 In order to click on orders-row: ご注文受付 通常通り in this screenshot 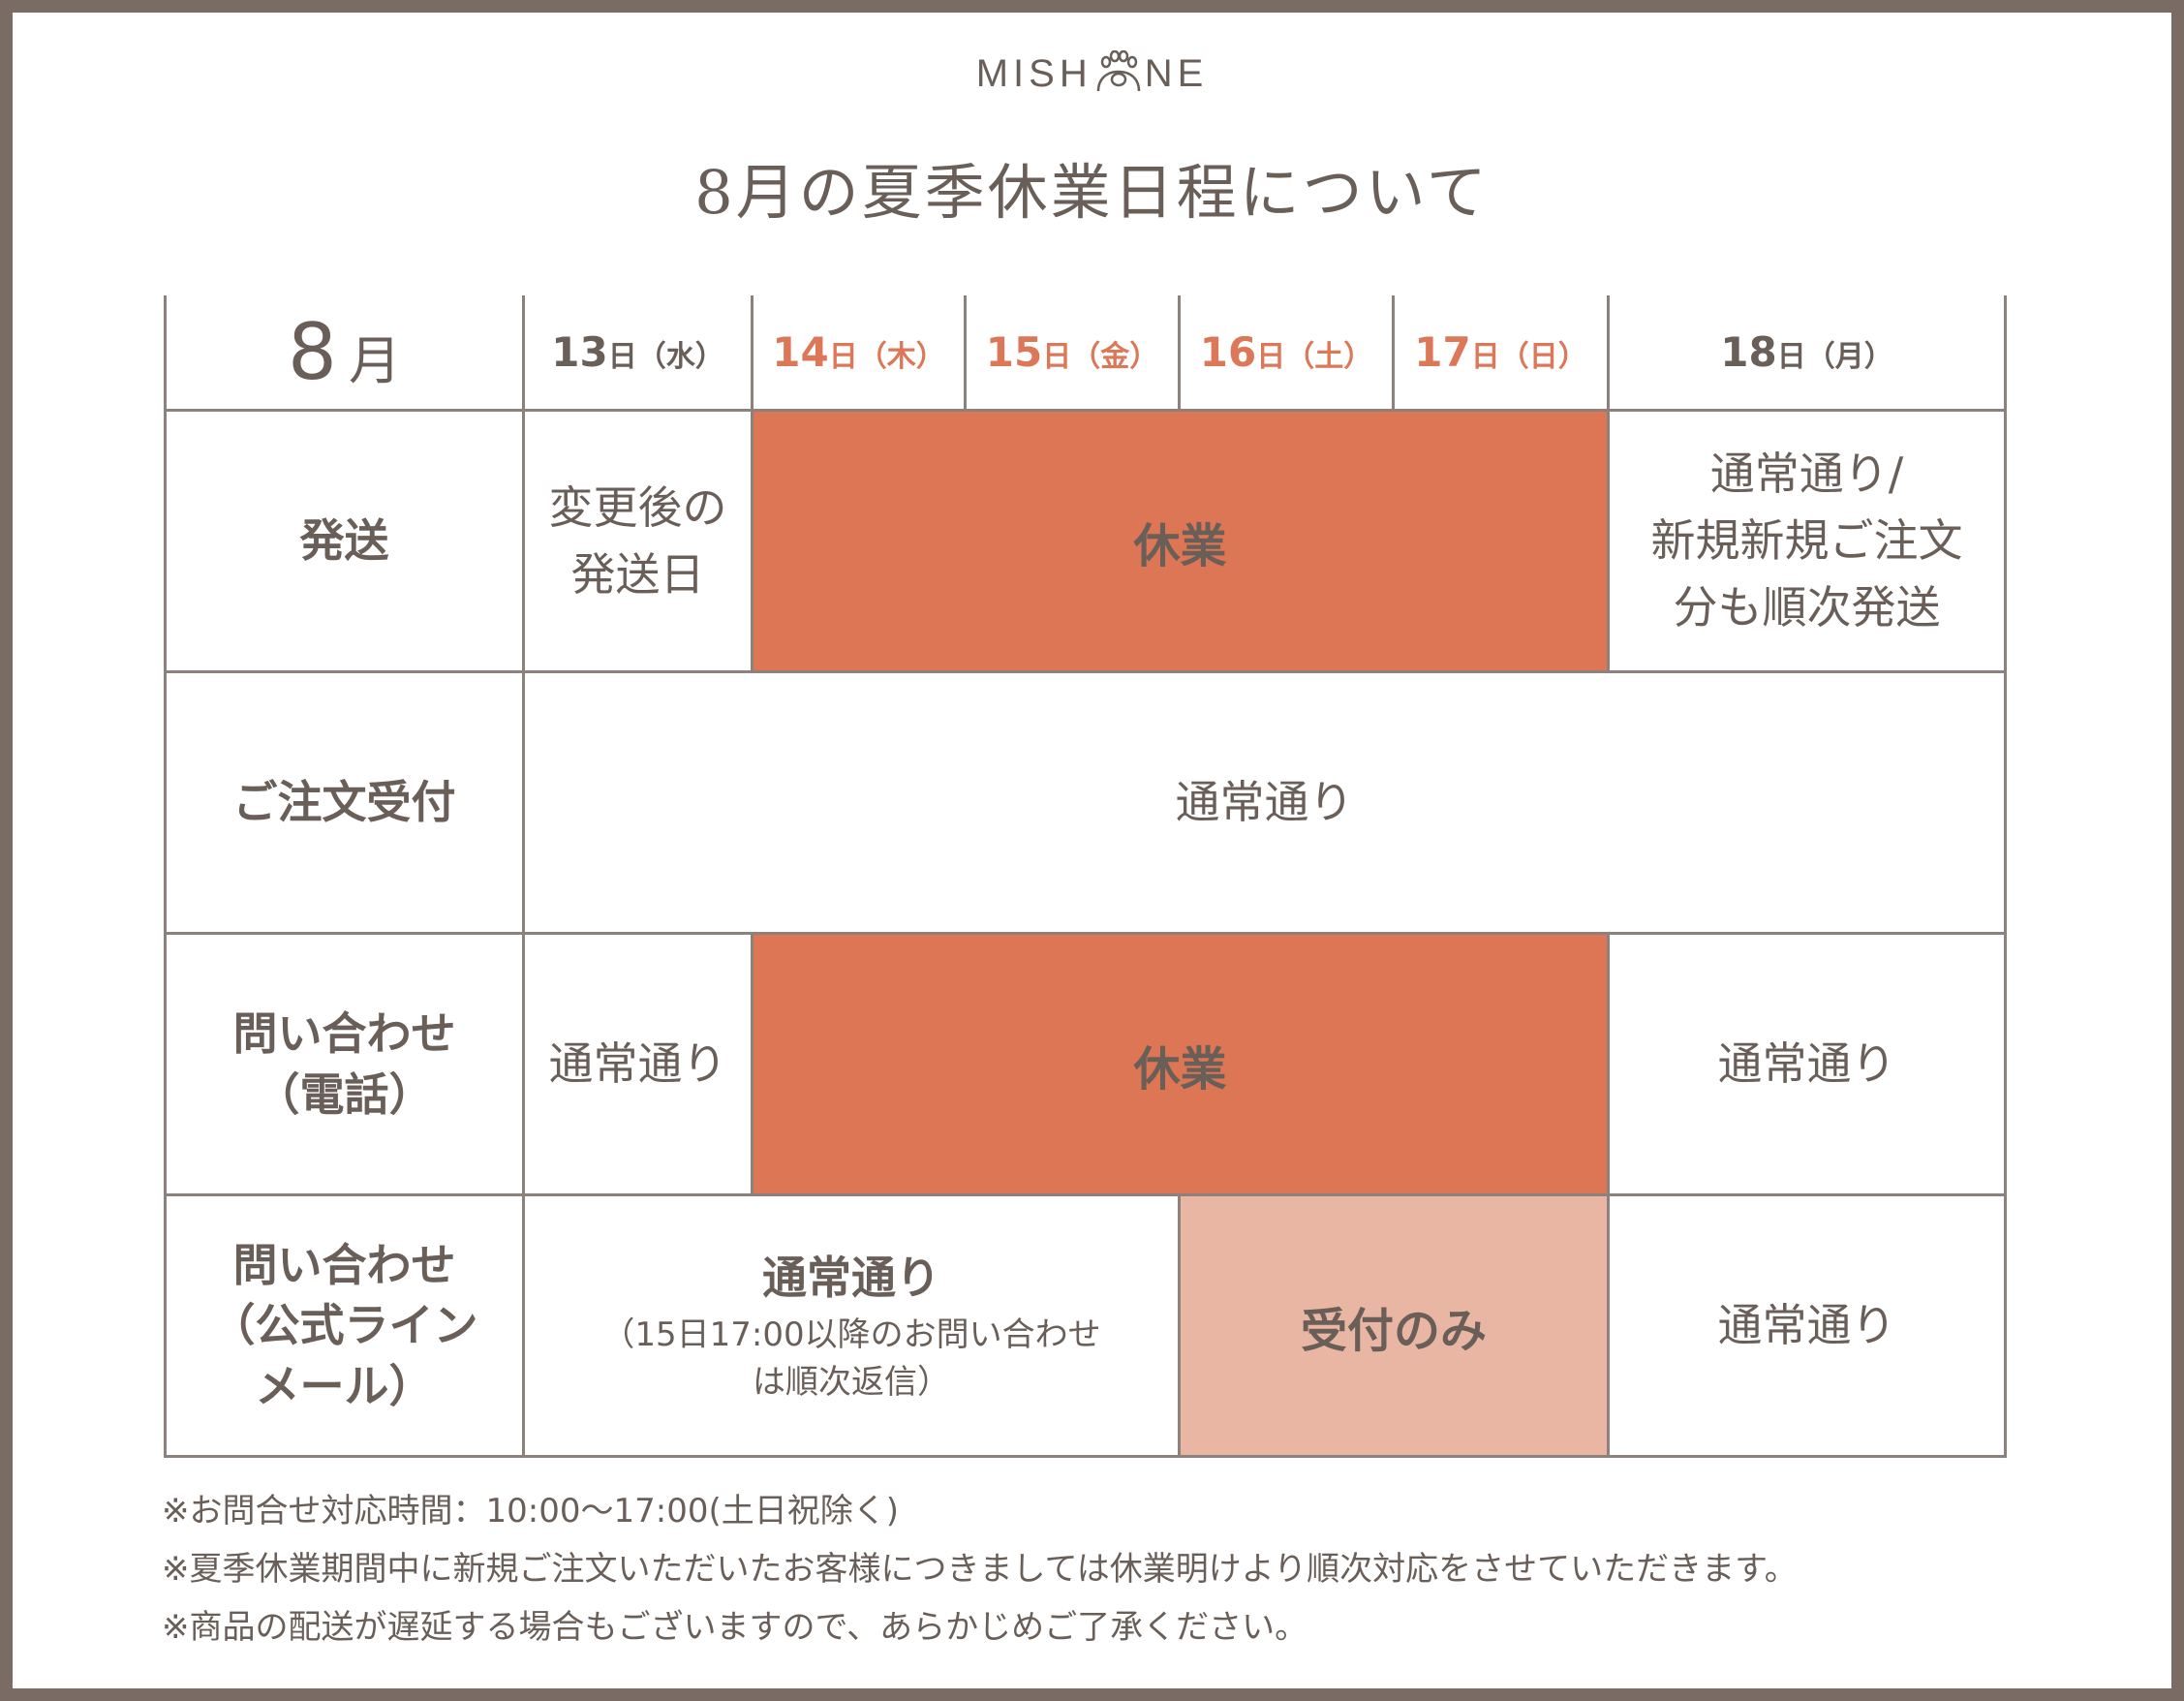, I will do `click(1085, 803)`.